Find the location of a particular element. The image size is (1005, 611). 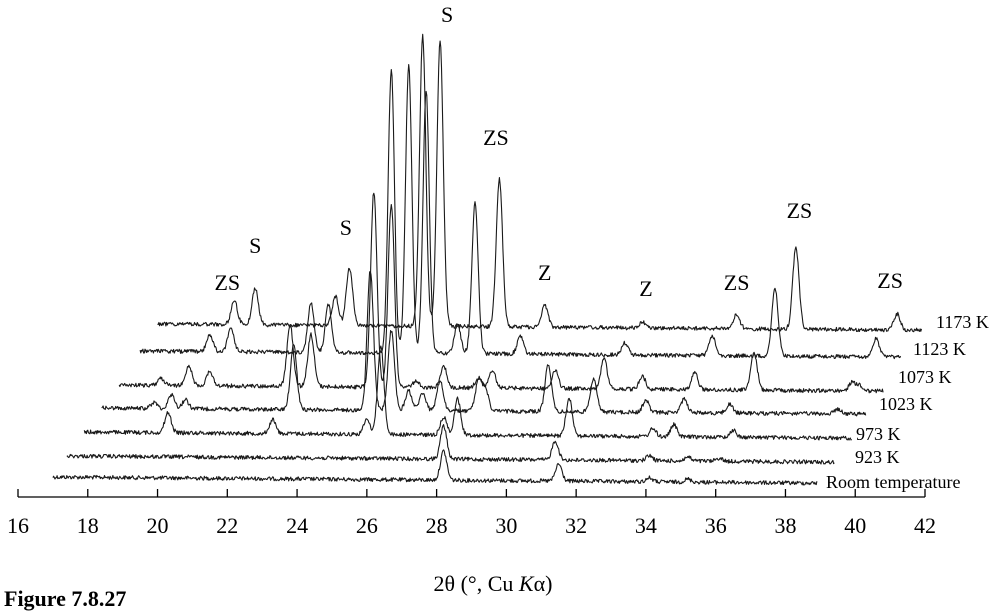

x-tick-label: 40 is located at coordinates (855, 525).